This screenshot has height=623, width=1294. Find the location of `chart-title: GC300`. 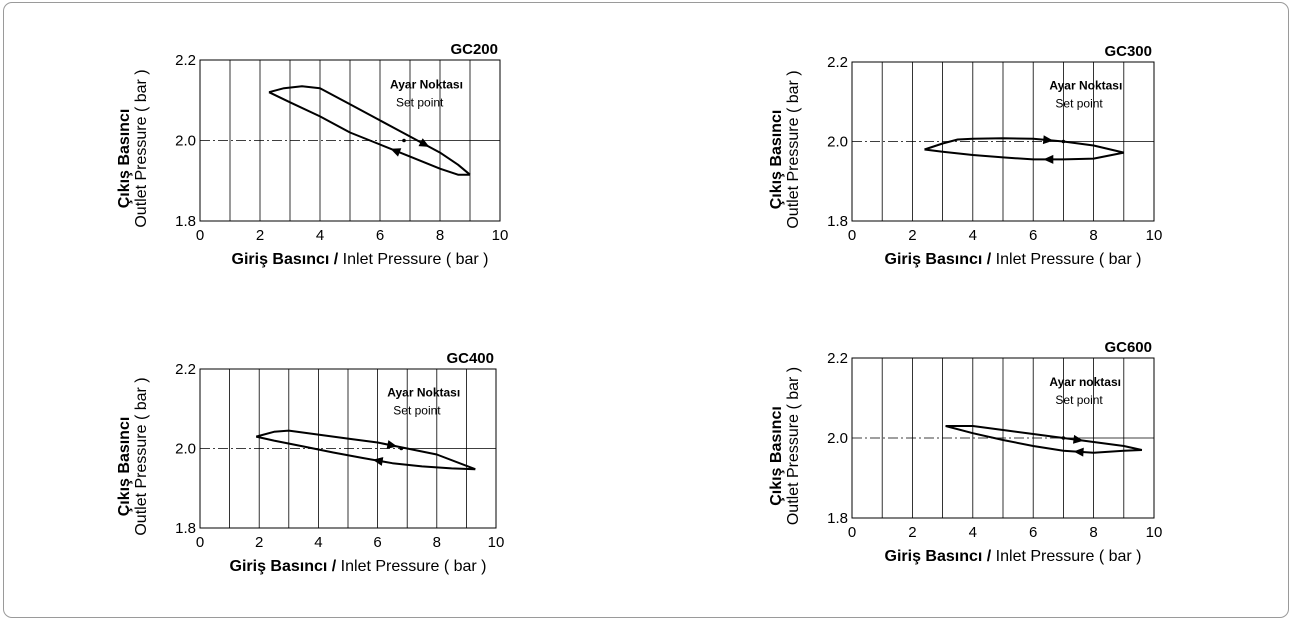

chart-title: GC300 is located at coordinates (1128, 51).